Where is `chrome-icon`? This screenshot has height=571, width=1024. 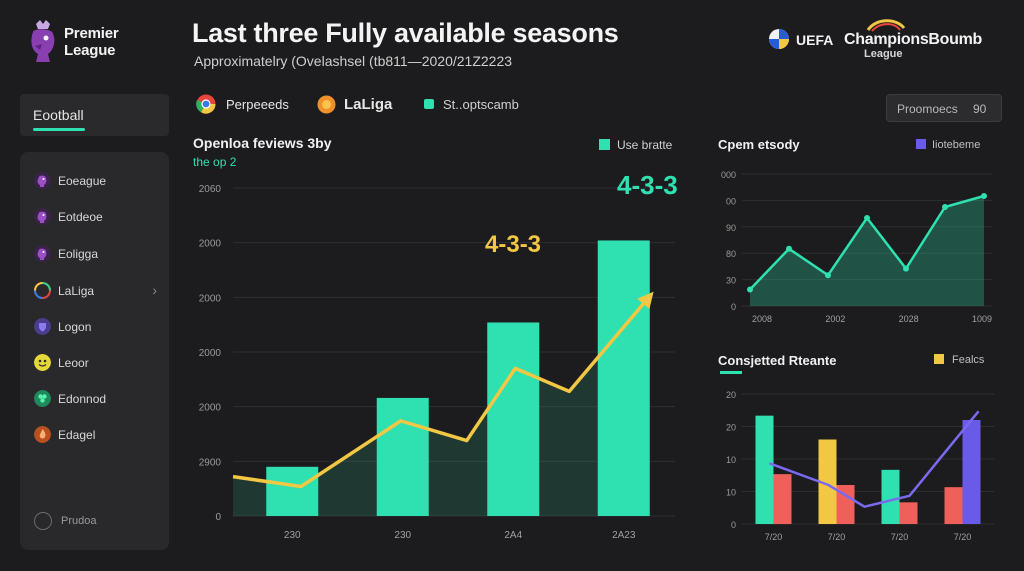
chrome-icon is located at coordinates (206, 104).